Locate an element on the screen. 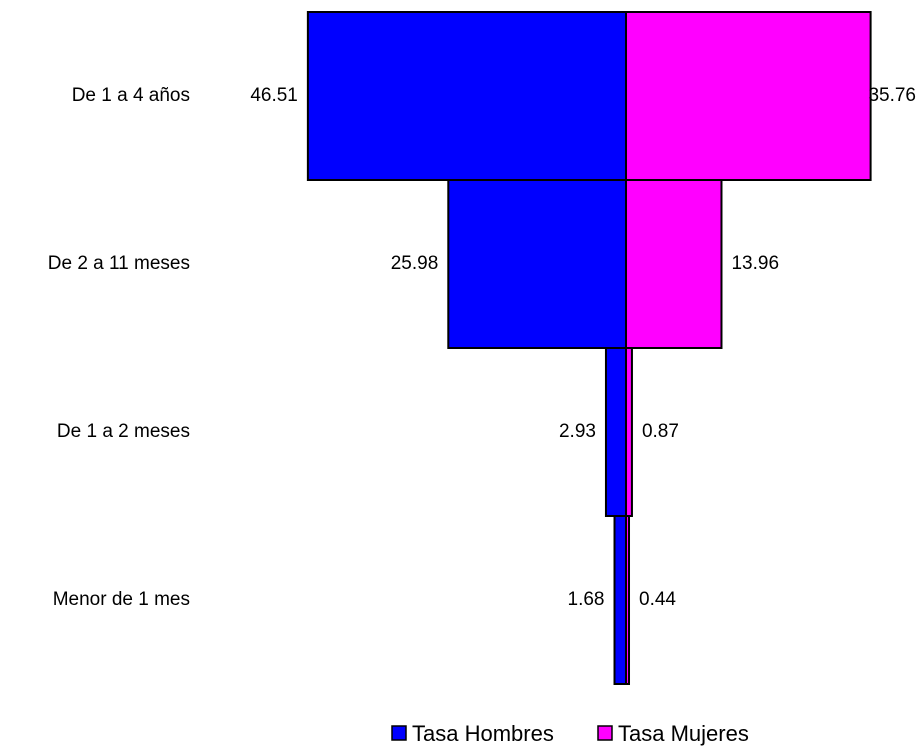  bar-hombres-de-1-a-2-meses is located at coordinates (616, 432).